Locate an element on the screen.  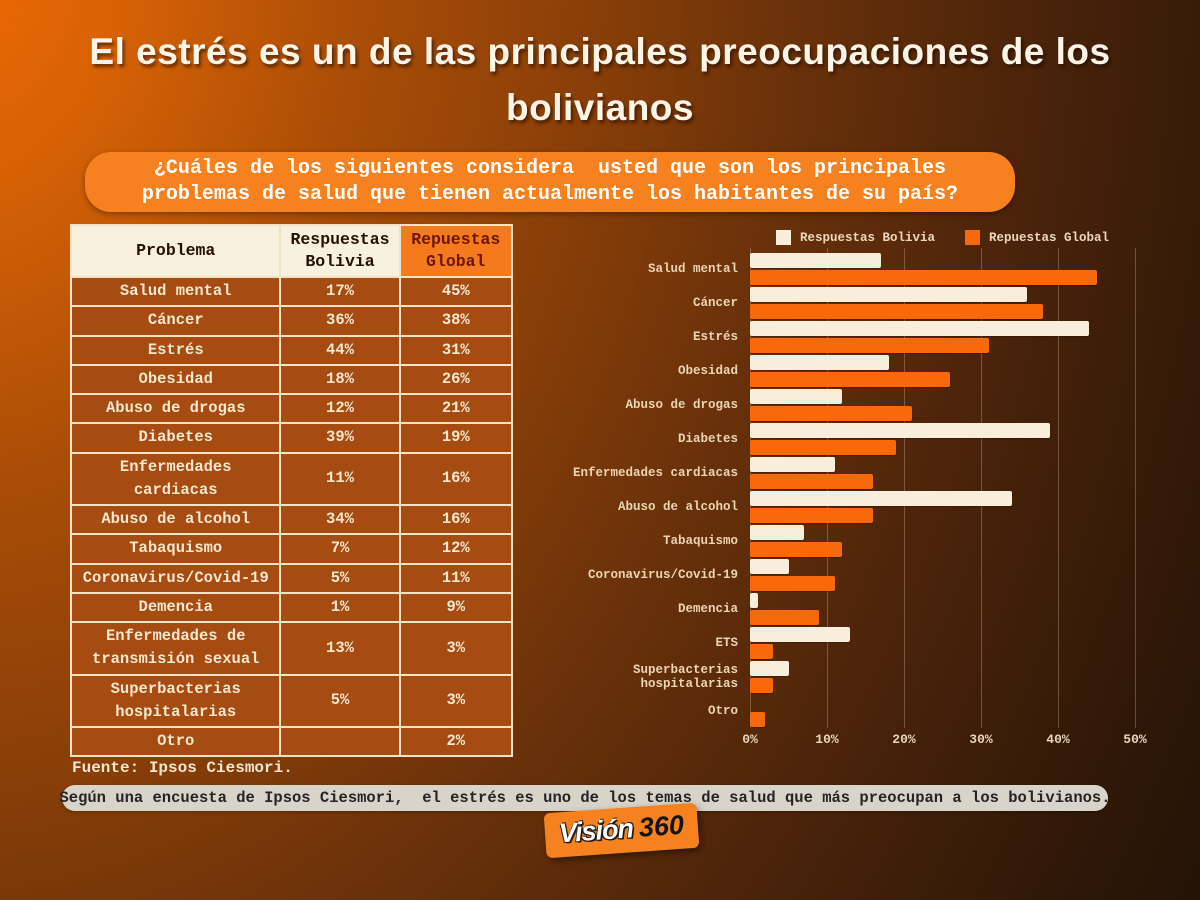
problem-cell: Diabetes is located at coordinates (175, 438).